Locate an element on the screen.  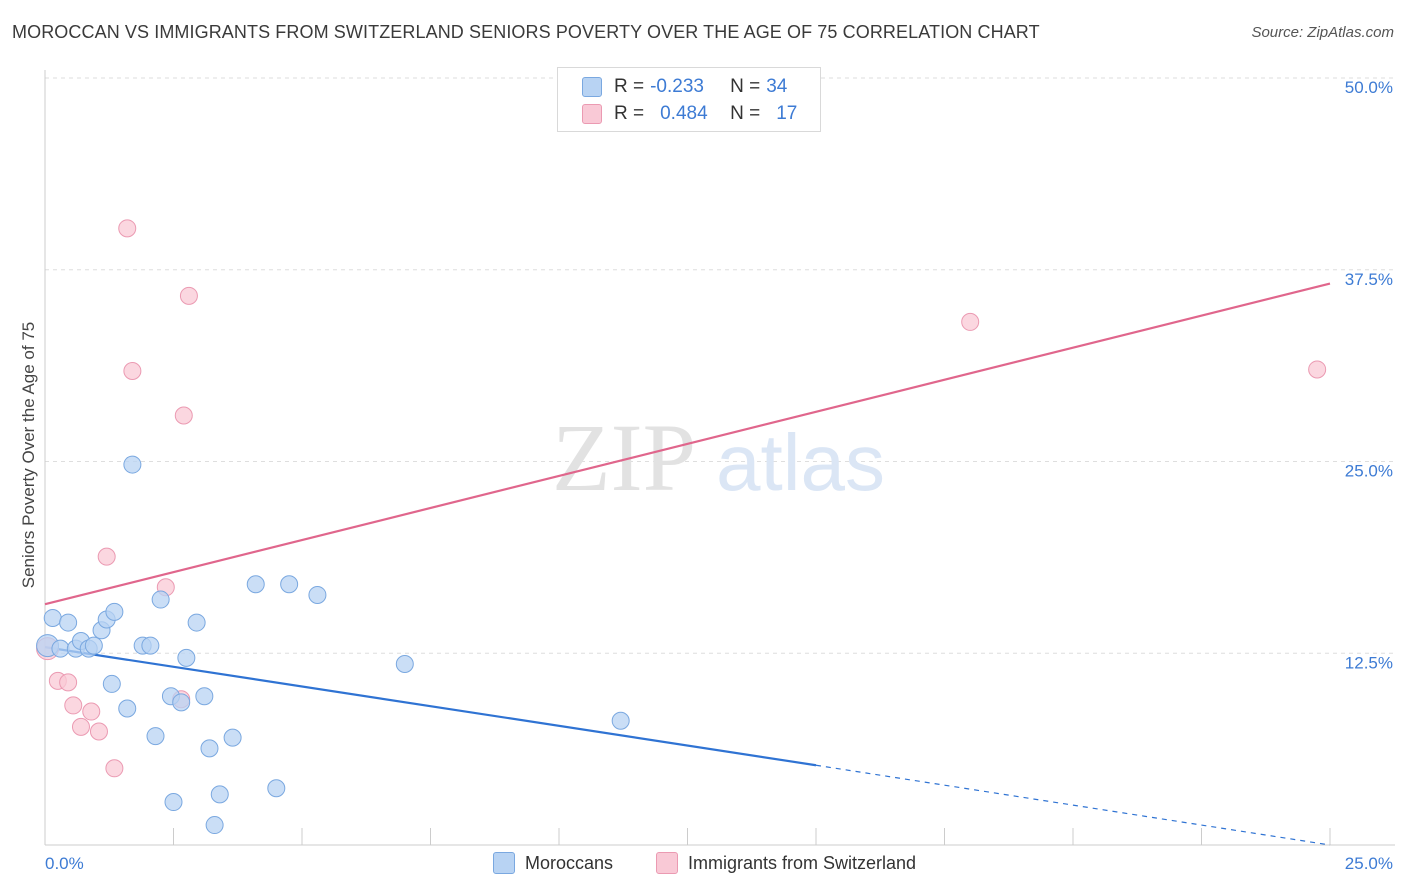
y-axis-label: Seniors Poverty Over the Age of 75 is located at coordinates (28, 455).